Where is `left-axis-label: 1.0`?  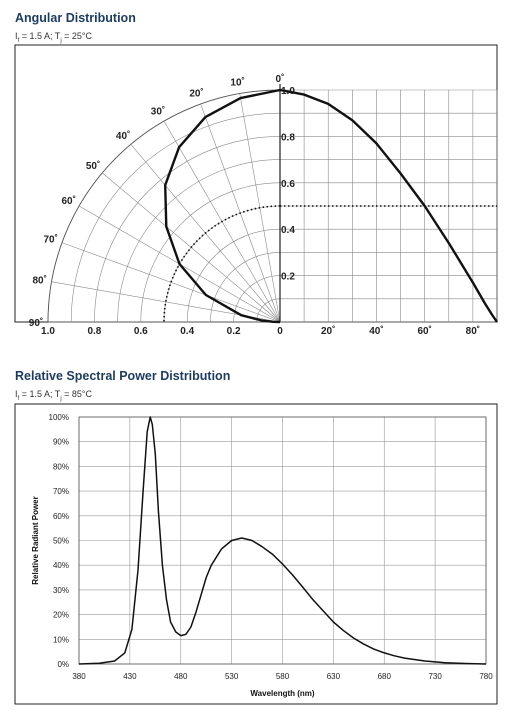
left-axis-label: 1.0 is located at coordinates (48, 331).